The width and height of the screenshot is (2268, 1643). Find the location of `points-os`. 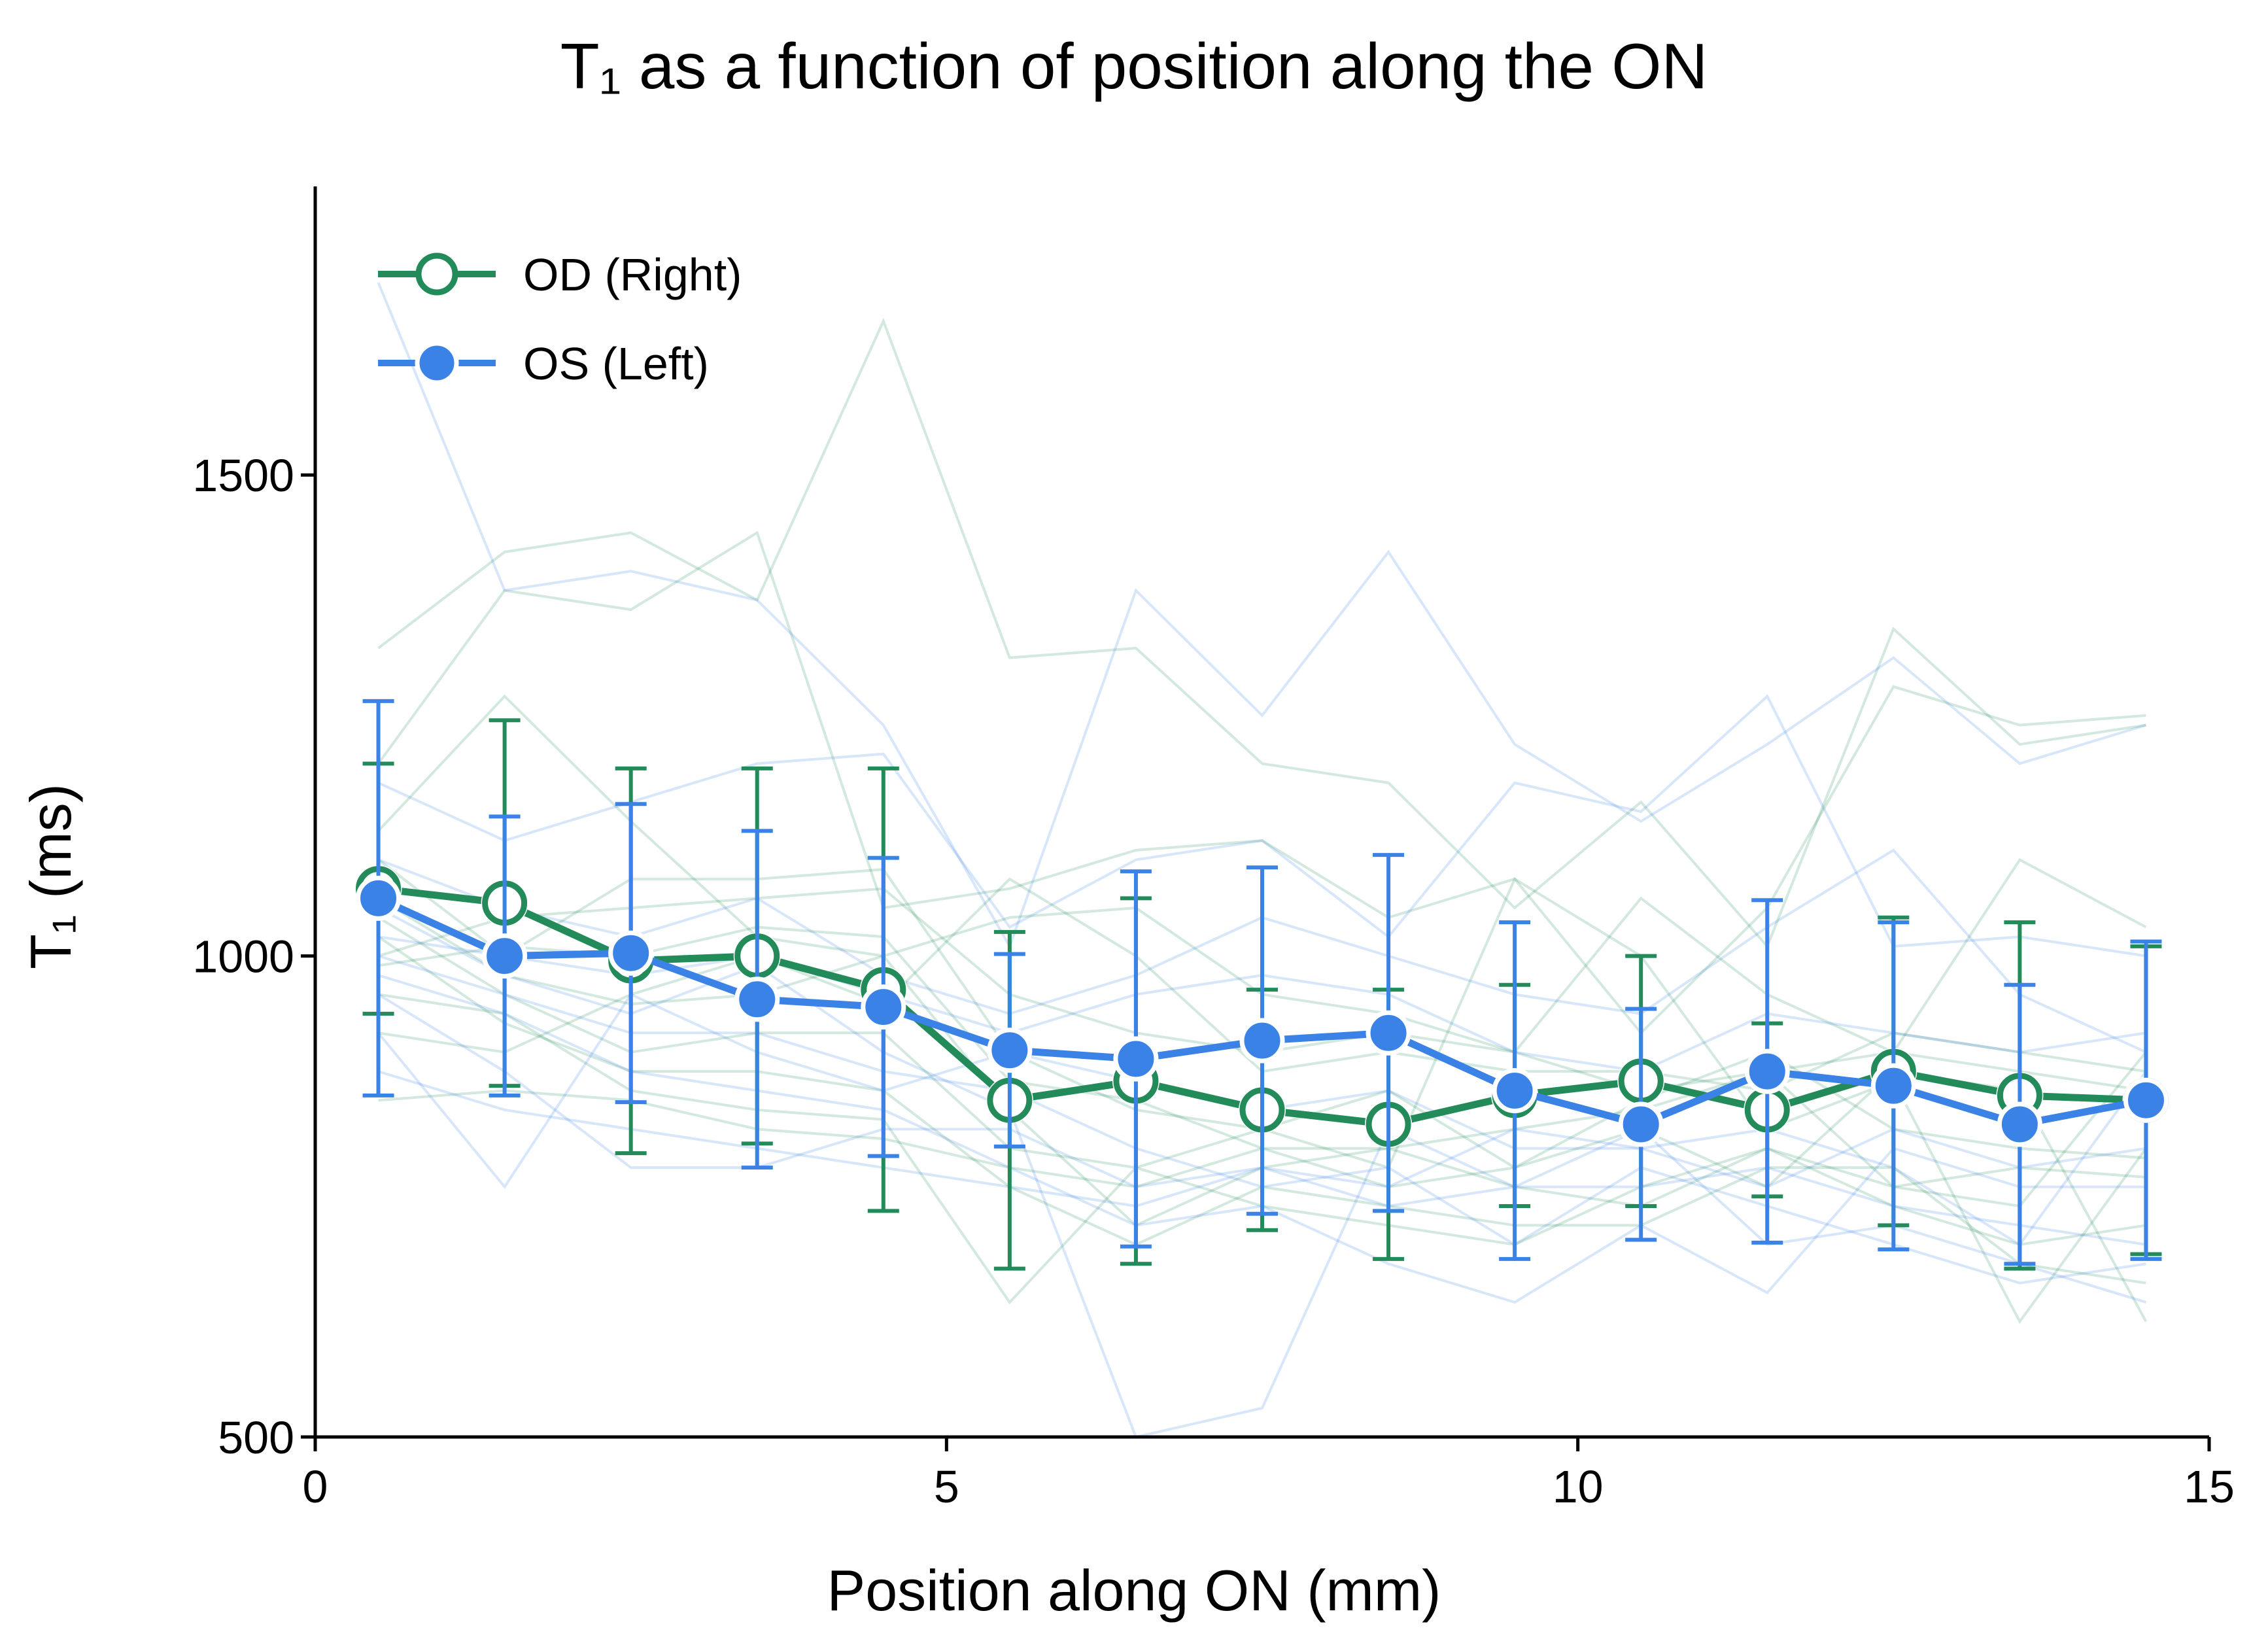

points-os is located at coordinates (1262, 1011).